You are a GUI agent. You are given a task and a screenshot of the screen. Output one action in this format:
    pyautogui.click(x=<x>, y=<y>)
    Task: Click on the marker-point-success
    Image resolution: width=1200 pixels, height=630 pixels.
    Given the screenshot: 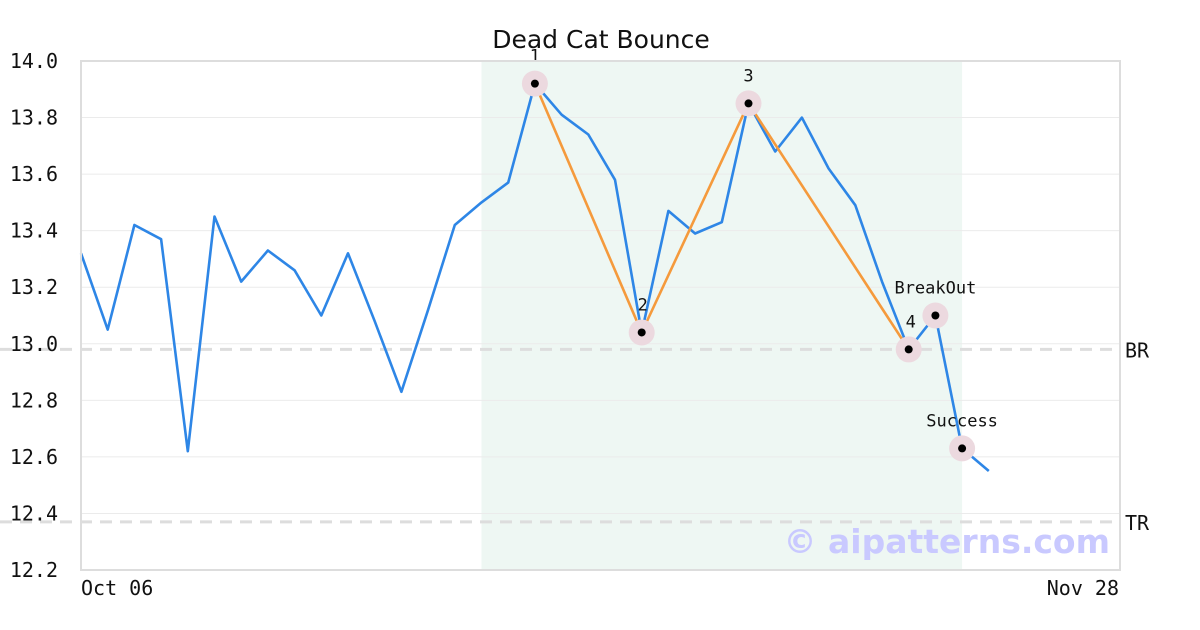 What is the action you would take?
    pyautogui.click(x=962, y=448)
    